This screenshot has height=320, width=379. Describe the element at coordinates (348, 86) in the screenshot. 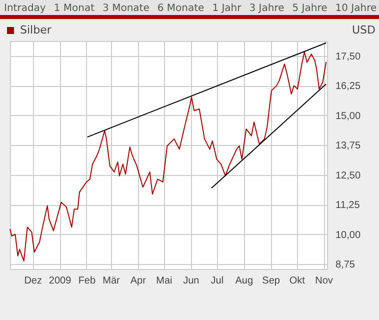

I see `y-tick-label: 16,25` at that location.